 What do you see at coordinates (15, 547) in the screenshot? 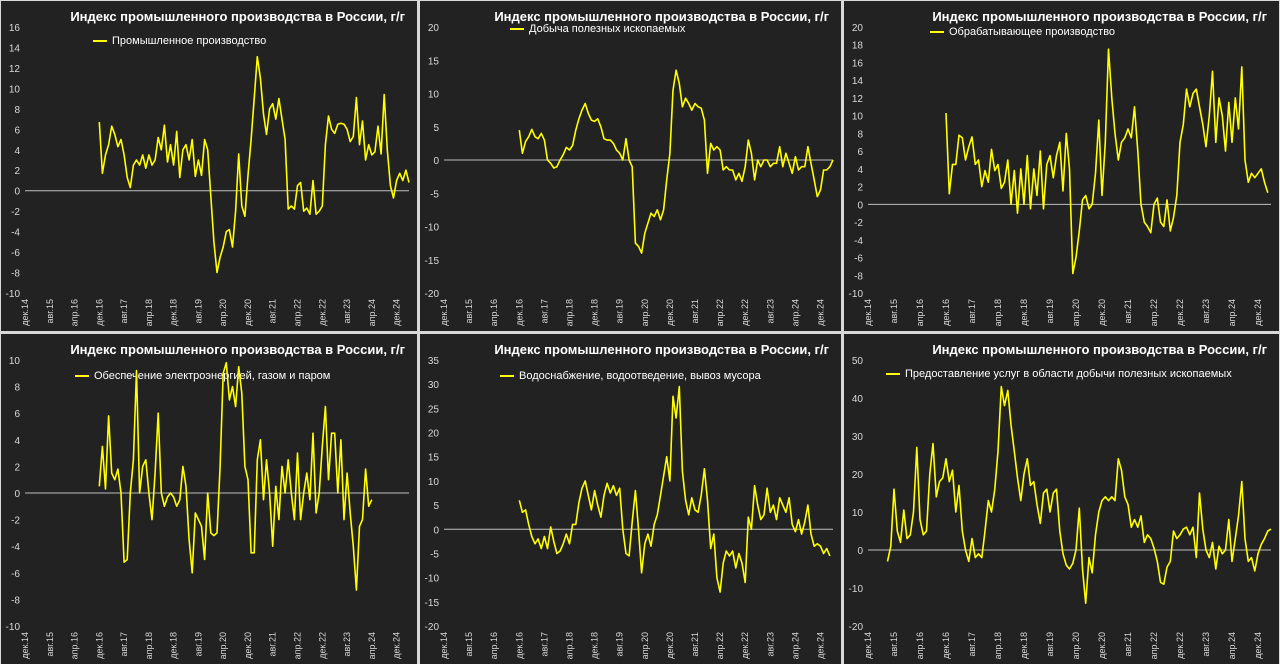
I see `y-tick-label: -4` at bounding box center [15, 547].